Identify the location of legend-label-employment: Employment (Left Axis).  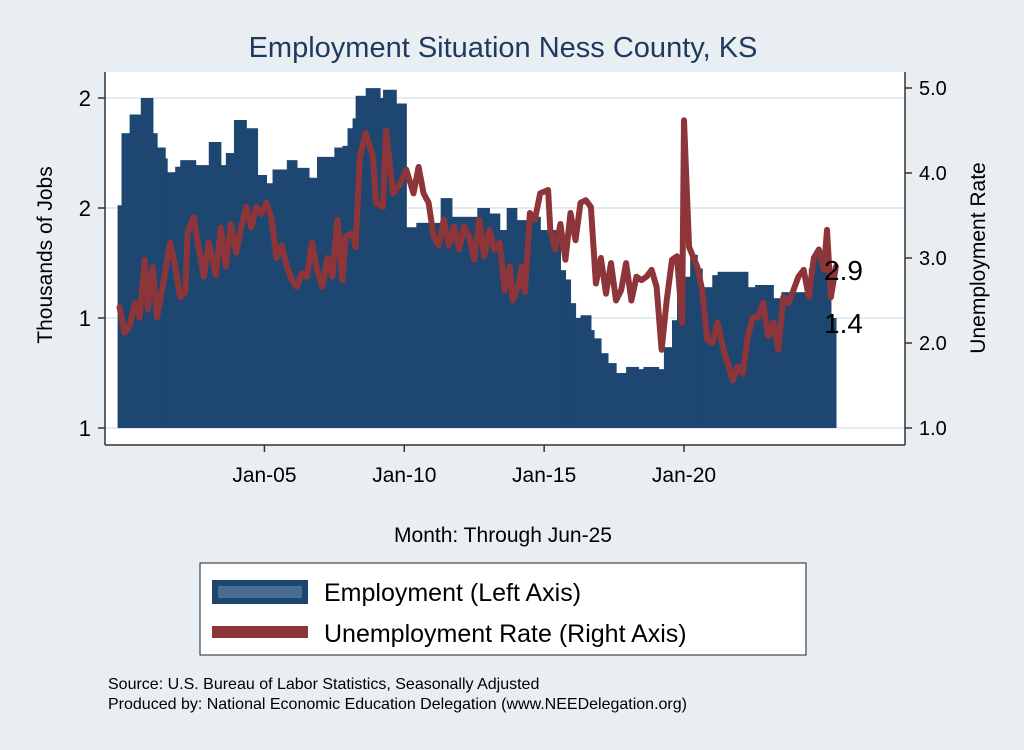
(452, 593).